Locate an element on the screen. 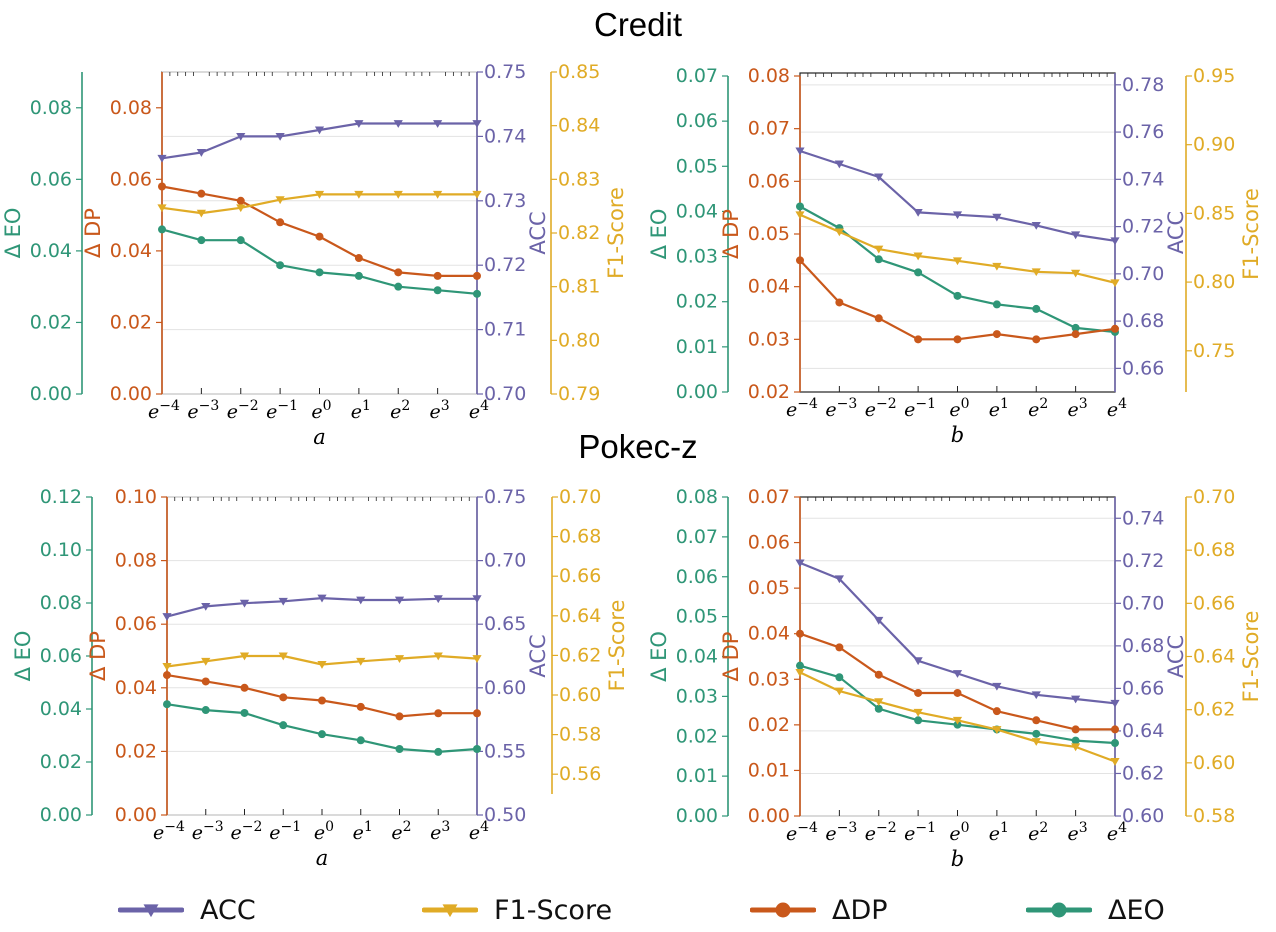  eo-axis: 0.00 0.01 0.02 0.03 0.04 0.05 0.06 0.07 0.08 Δ EO is located at coordinates (688, 656).